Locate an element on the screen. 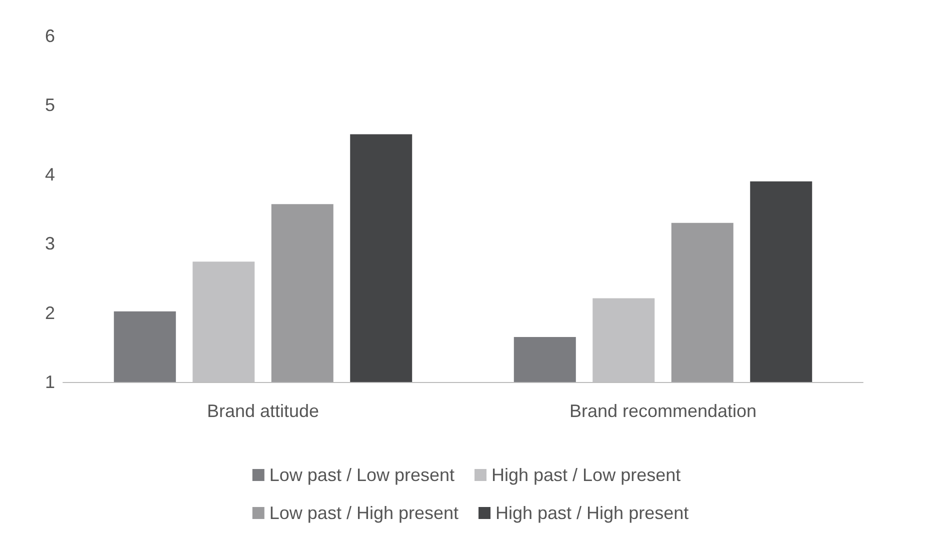 This screenshot has width=941, height=545. y-tick-label: 5 is located at coordinates (49, 105).